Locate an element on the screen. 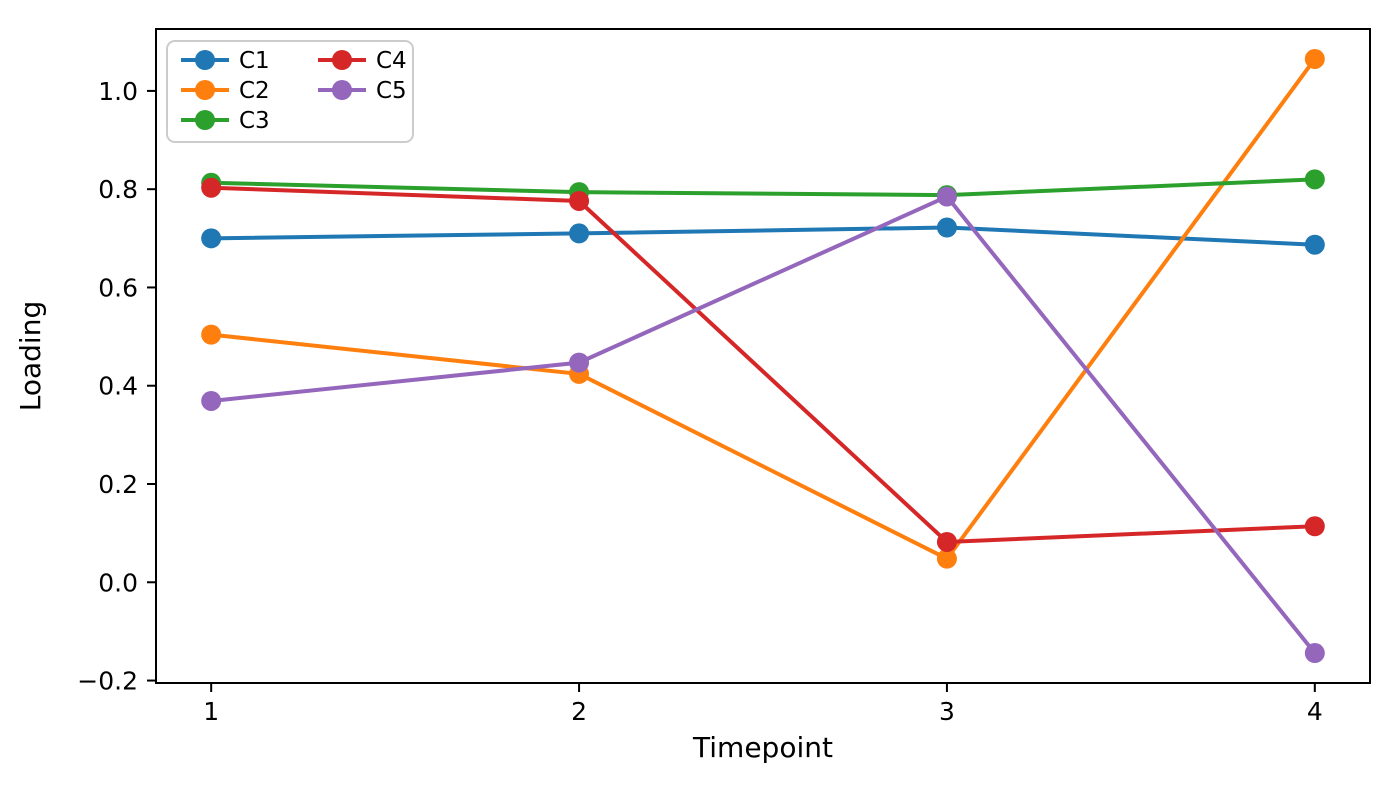  marker-C4-t2 is located at coordinates (579, 200).